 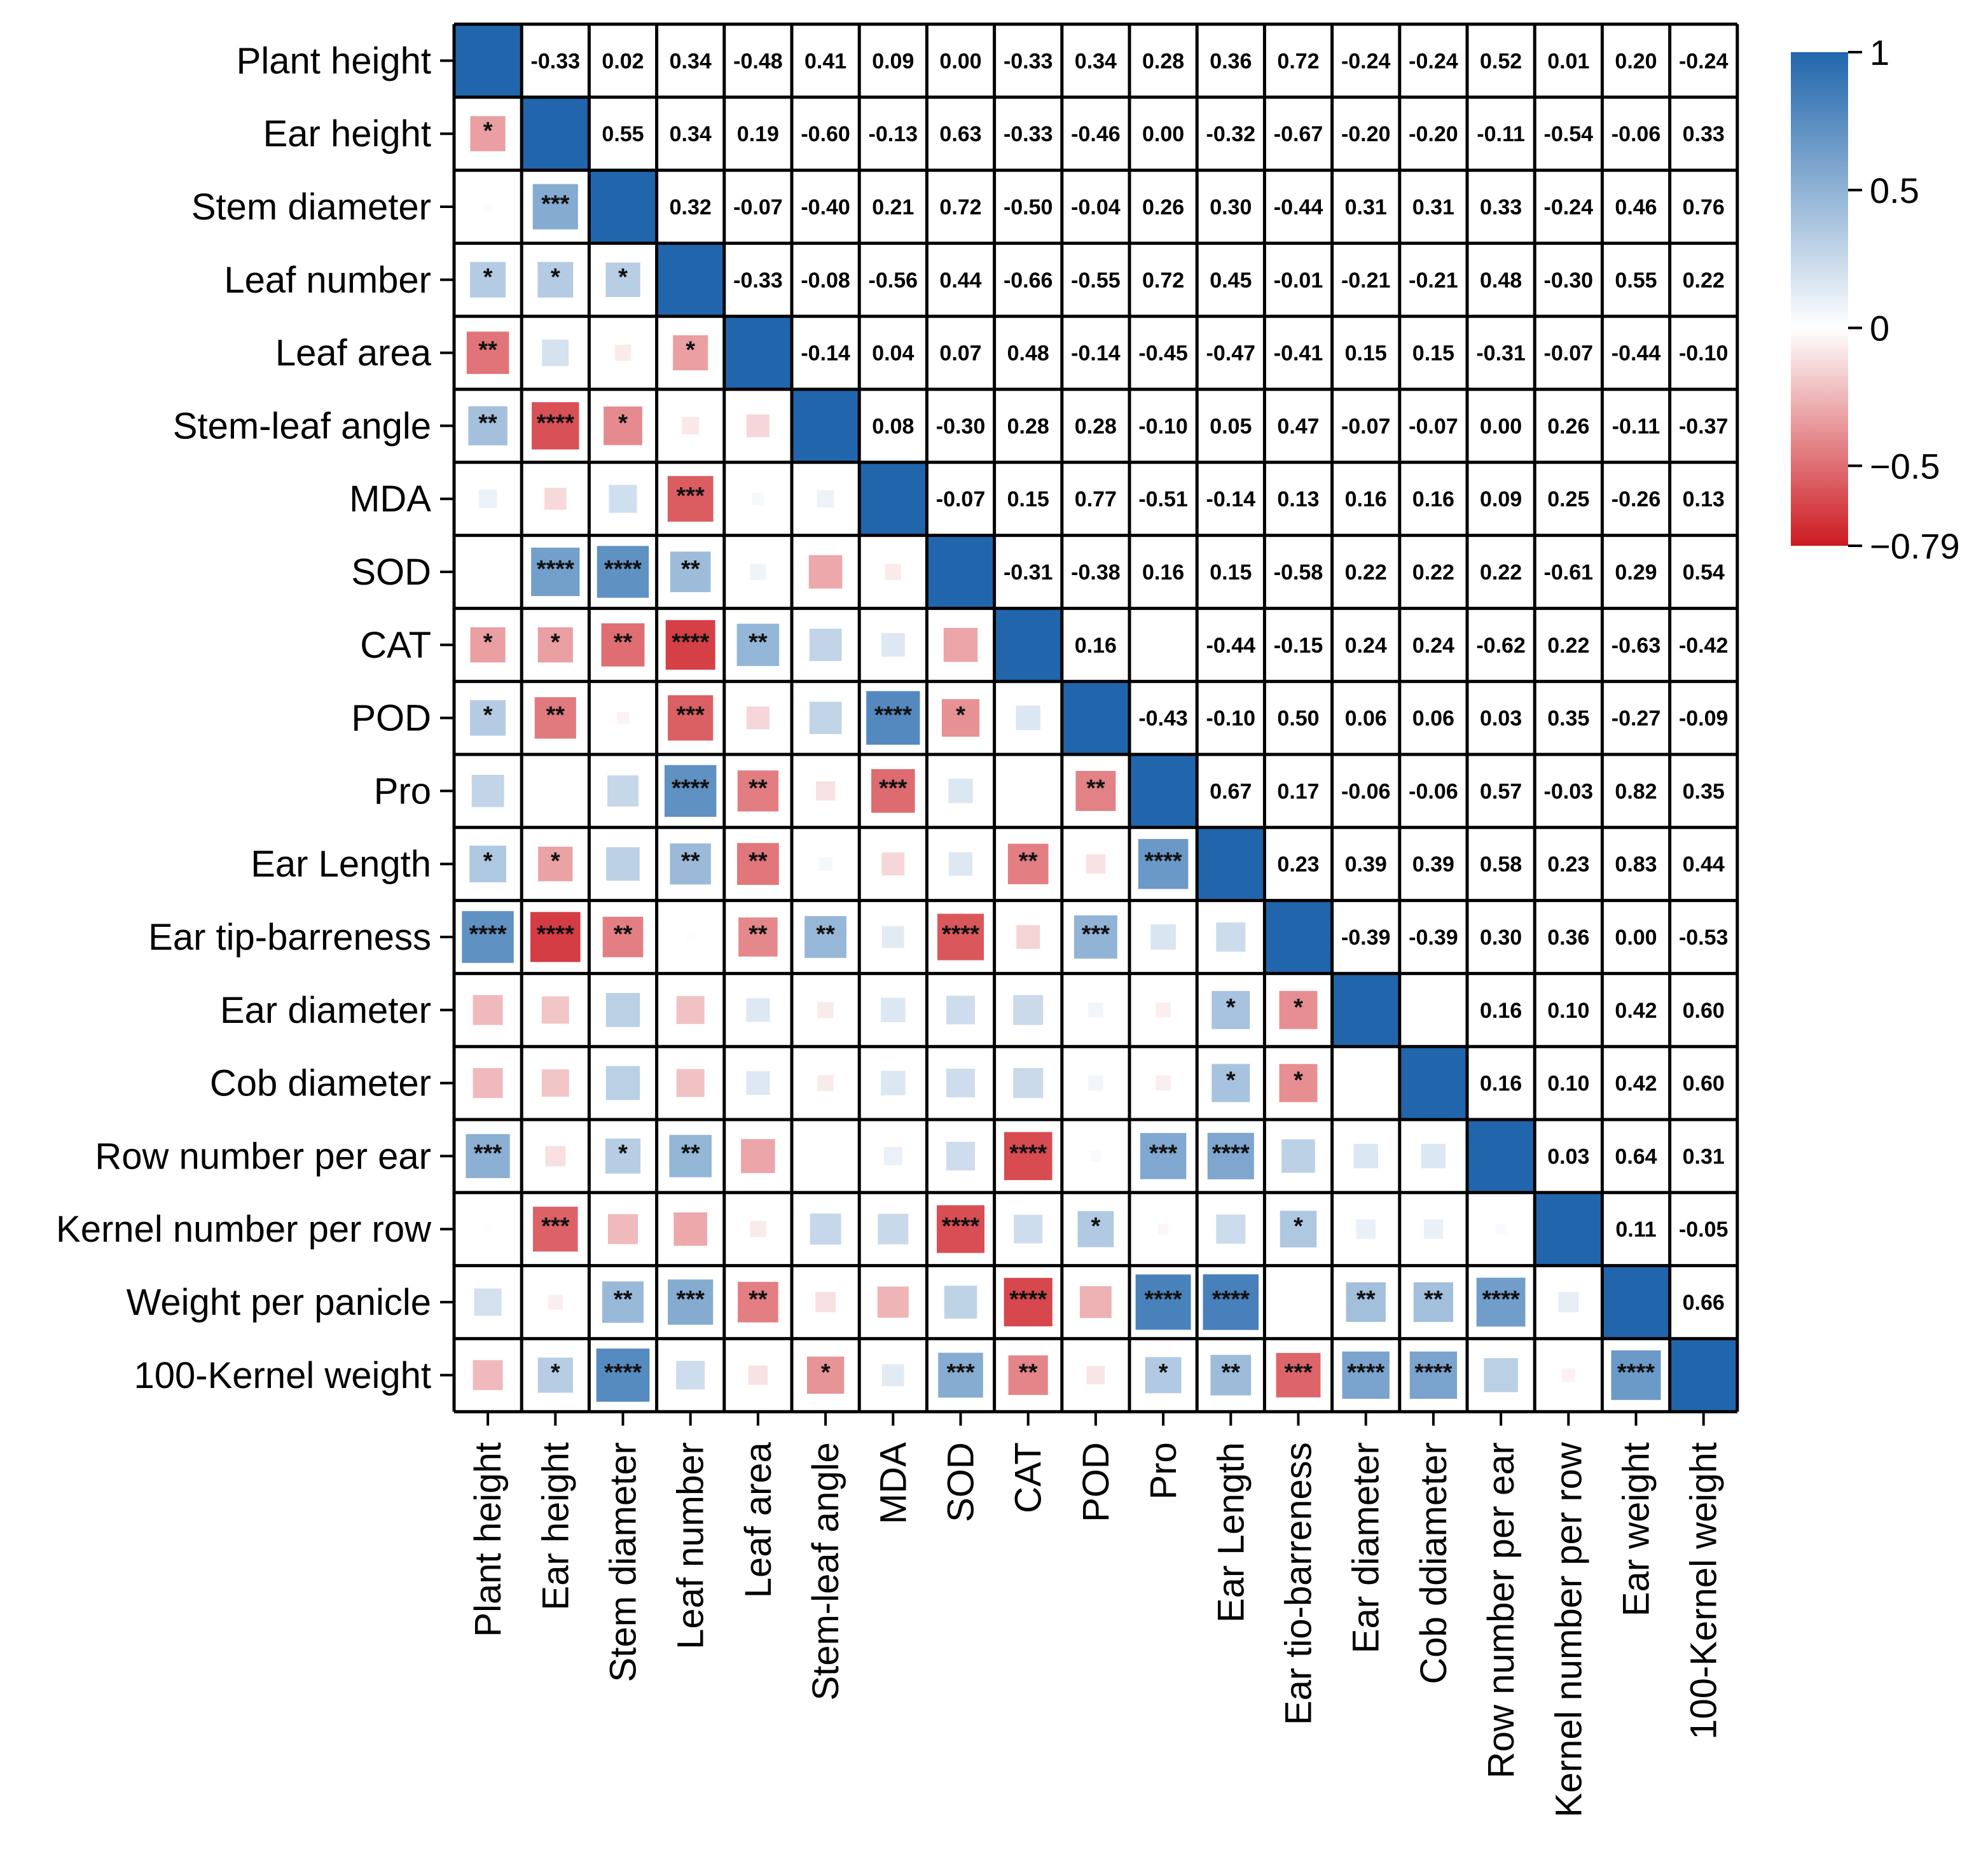 I want to click on correlation-value: -0.53, so click(x=1704, y=938).